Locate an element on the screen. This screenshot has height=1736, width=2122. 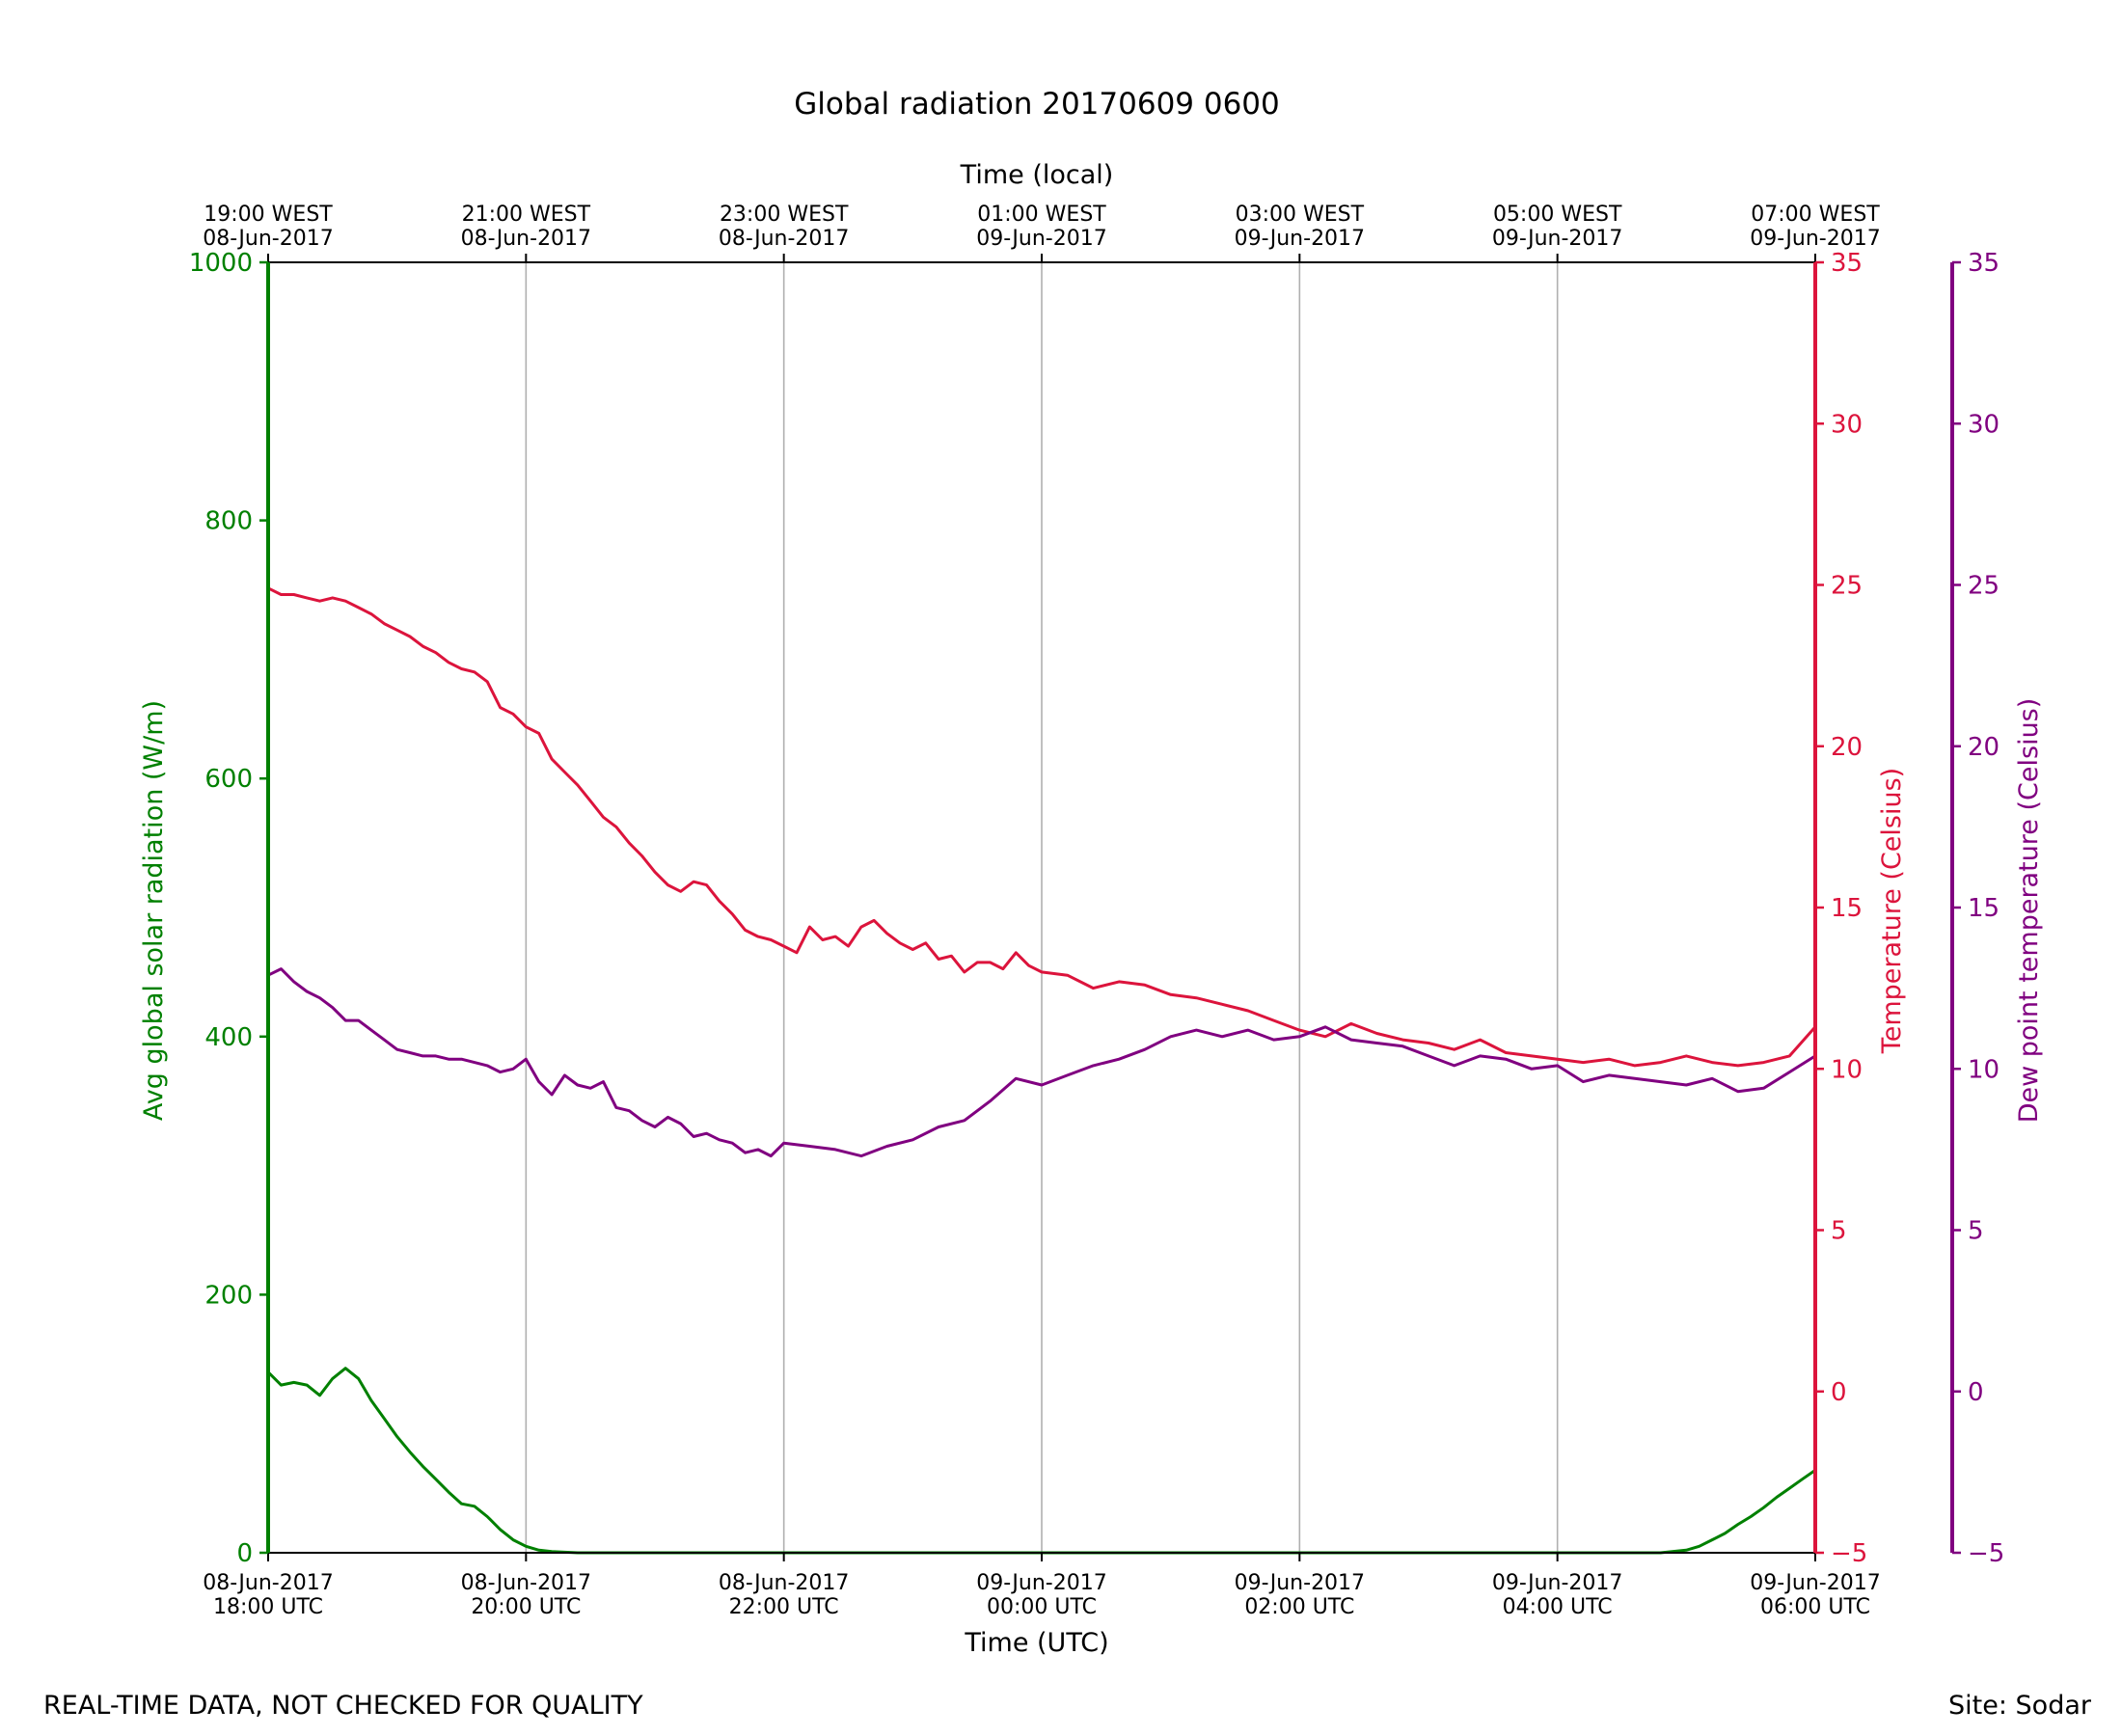
temperature-tick-label: 5 is located at coordinates (1839, 1232).